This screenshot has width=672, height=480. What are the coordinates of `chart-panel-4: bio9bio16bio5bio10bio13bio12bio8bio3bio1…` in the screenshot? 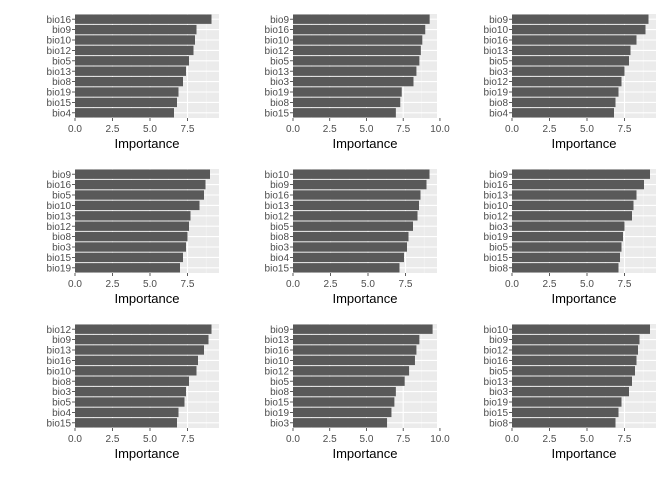 It's located at (133, 237).